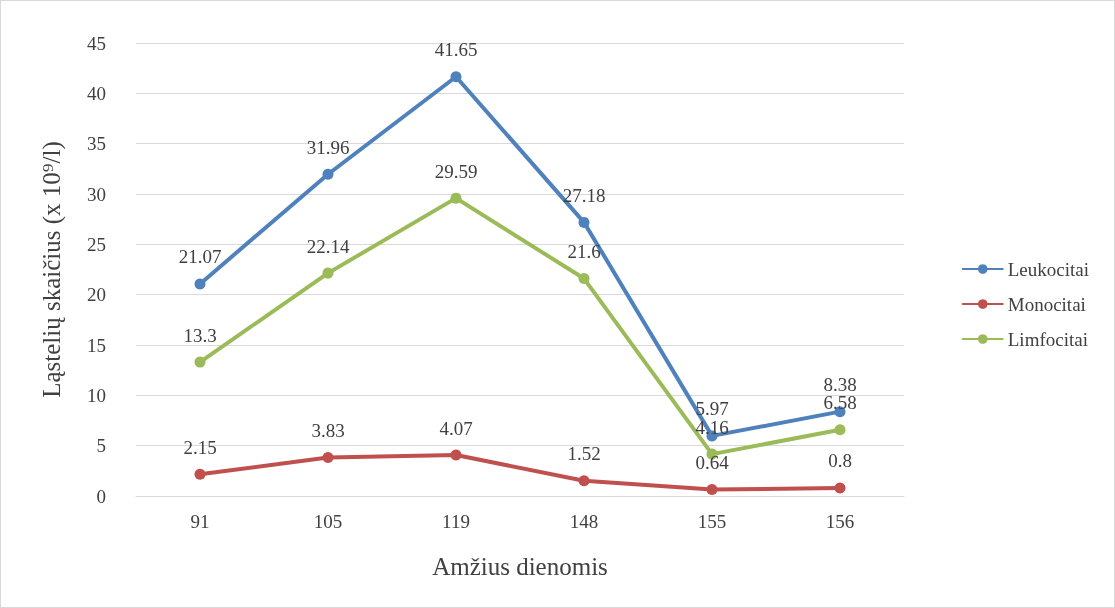 The width and height of the screenshot is (1115, 608). What do you see at coordinates (328, 246) in the screenshot?
I see `data-label: 22.14` at bounding box center [328, 246].